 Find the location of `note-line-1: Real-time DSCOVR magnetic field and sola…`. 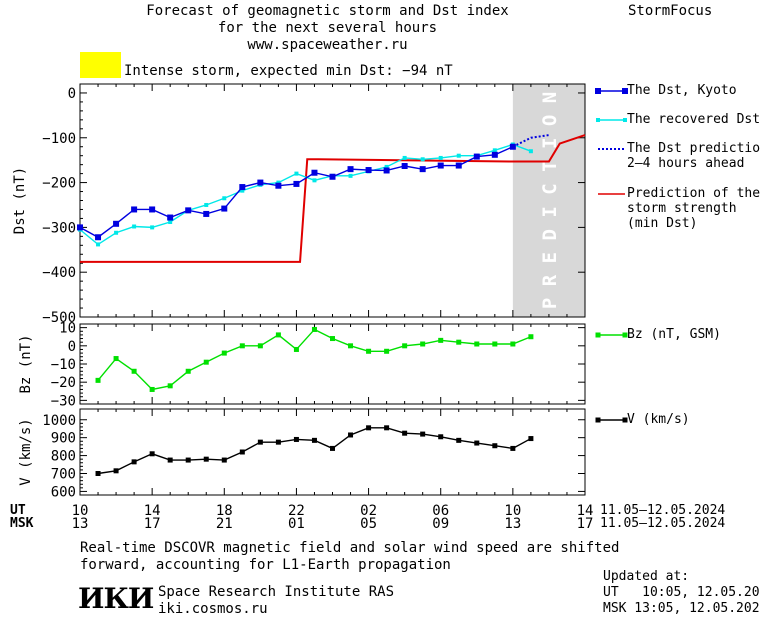

note-line-1: Real-time DSCOVR magnetic field and sola… is located at coordinates (350, 548).